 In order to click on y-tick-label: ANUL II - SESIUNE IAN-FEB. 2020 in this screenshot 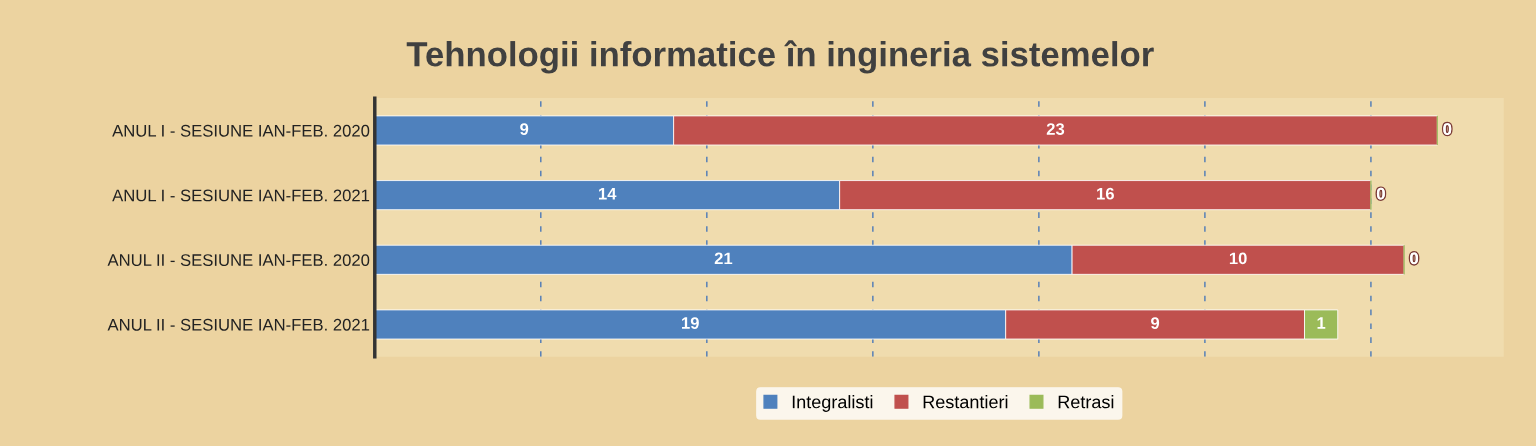, I will do `click(238, 260)`.